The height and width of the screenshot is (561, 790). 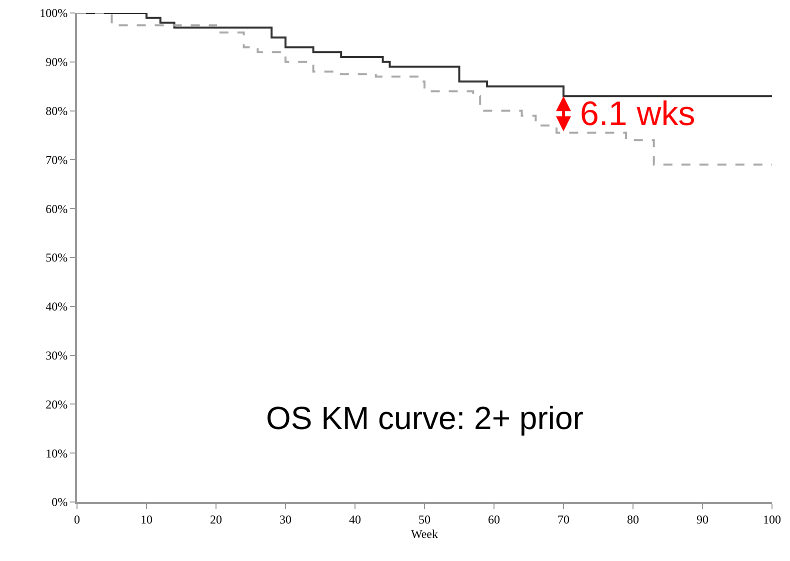 I want to click on x-tick-label: 70, so click(x=564, y=519).